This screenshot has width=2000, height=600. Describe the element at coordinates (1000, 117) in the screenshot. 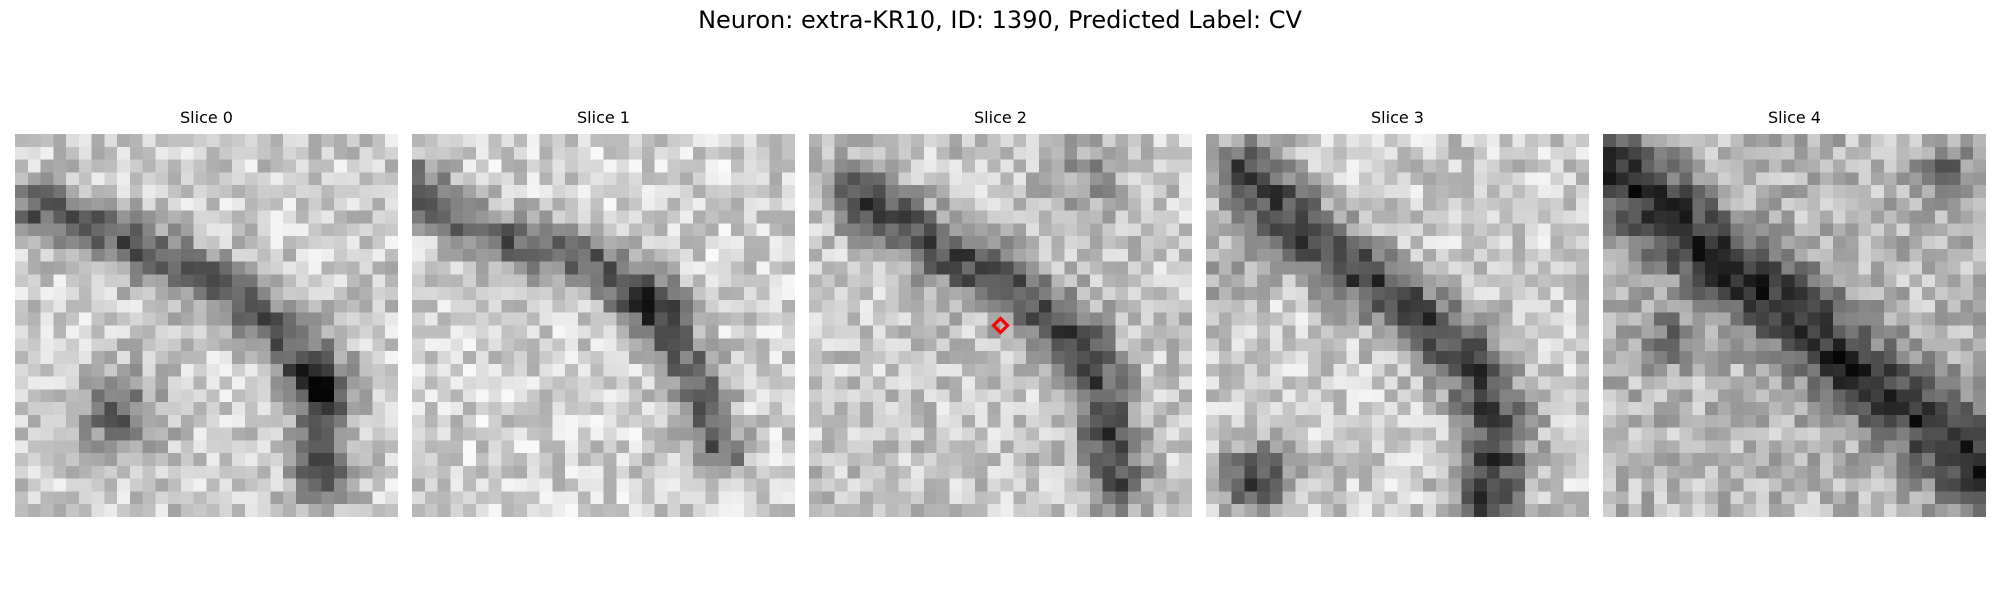

I see `slice-title: Slice 2` at that location.